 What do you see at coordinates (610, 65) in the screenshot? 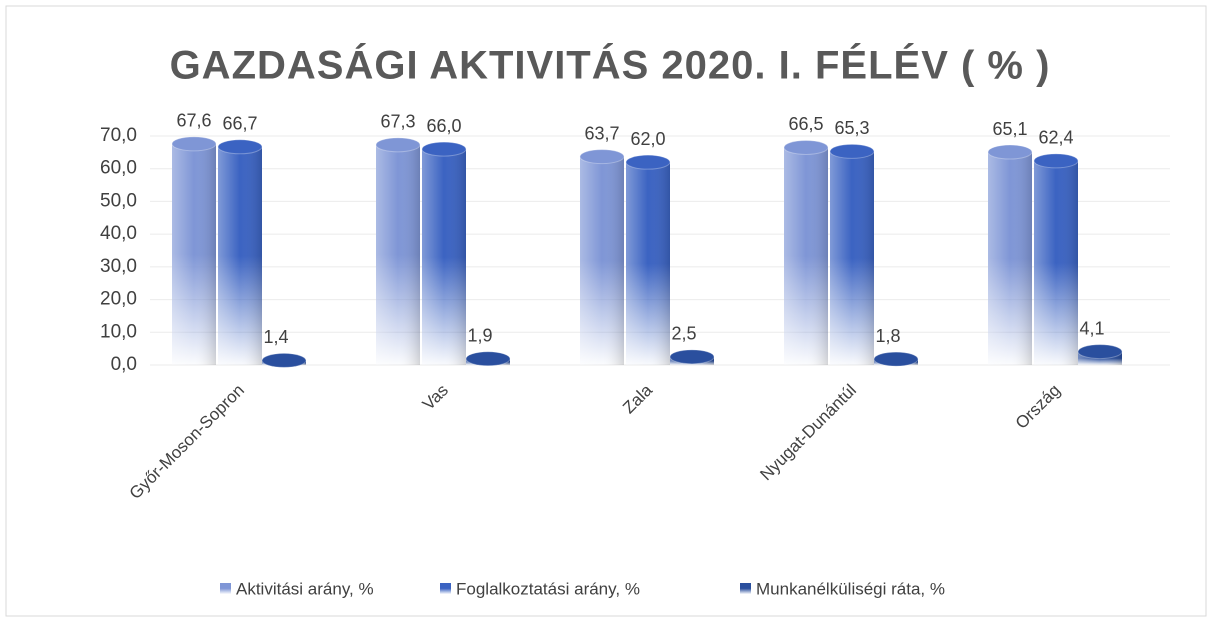
I see `chart-title: GAZDASÁGI AKTIVITÁS 2020. I. FÉLÉV ( % )` at bounding box center [610, 65].